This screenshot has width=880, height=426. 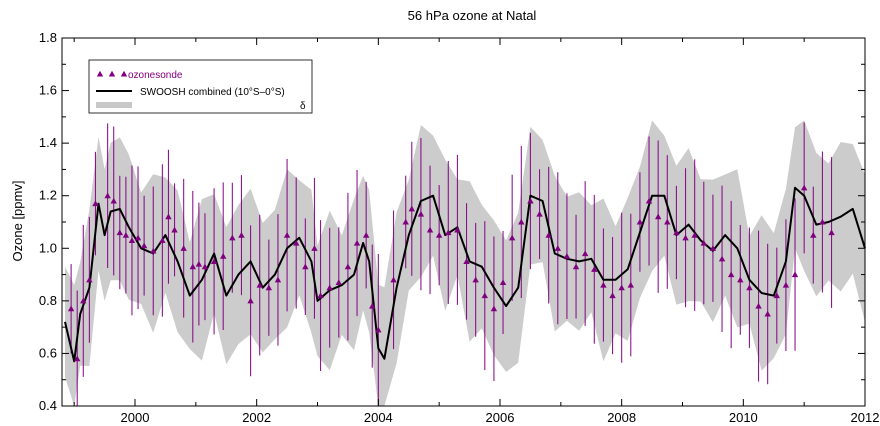 I want to click on legend-swoosh-label: SWOOSH combined (10°S–0°S), so click(x=212, y=92).